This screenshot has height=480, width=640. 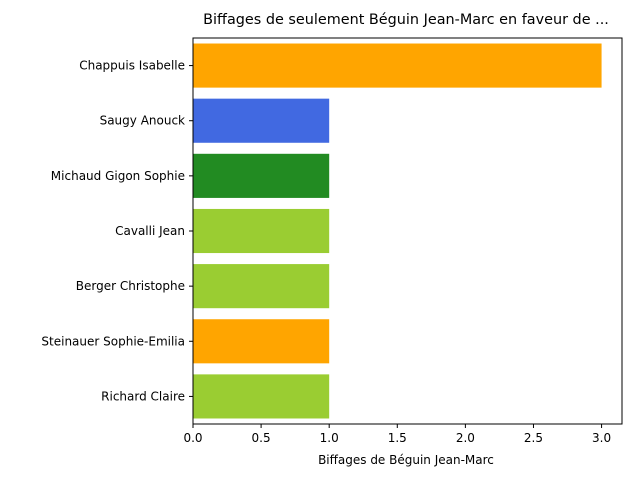 I want to click on x-tick-label: 0.0, so click(x=192, y=438).